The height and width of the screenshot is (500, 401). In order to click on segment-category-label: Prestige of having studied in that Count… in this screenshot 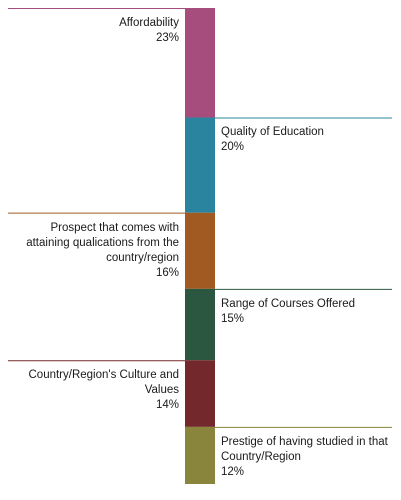, I will do `click(304, 449)`.